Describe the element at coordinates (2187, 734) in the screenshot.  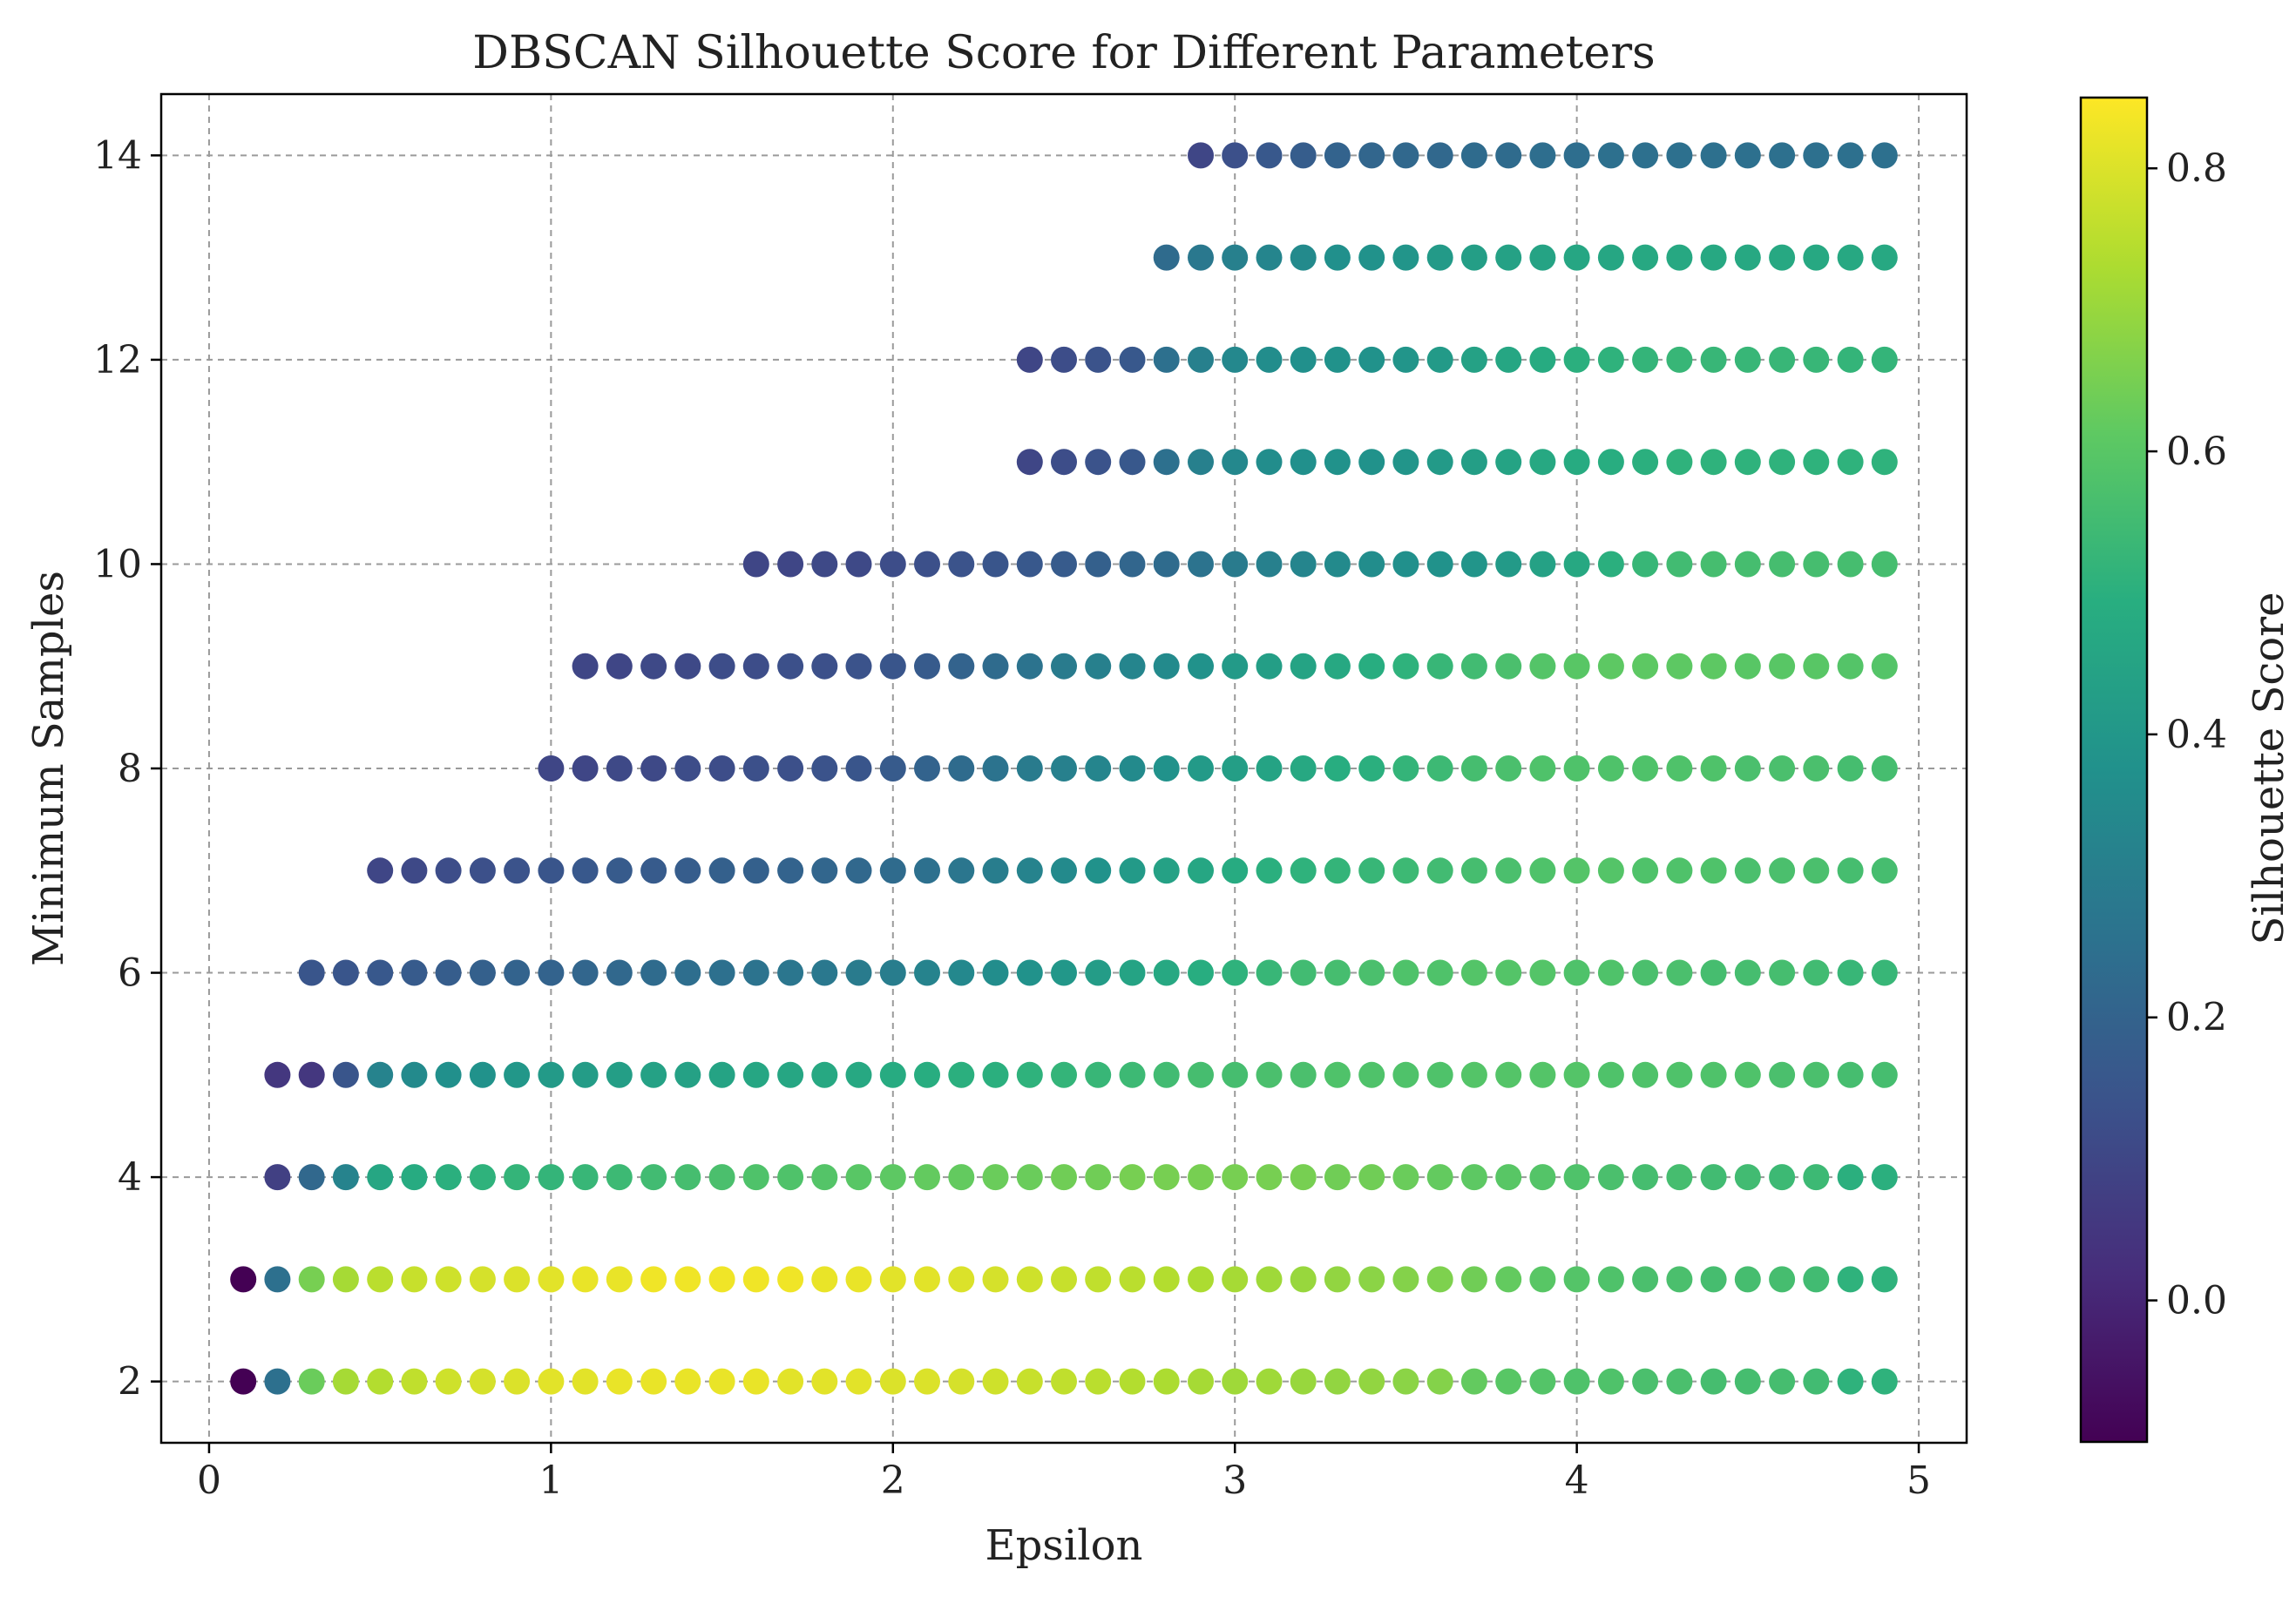
I see `colorbar-ticks: 0.0 0.2 0.4 0.6 0.8` at that location.